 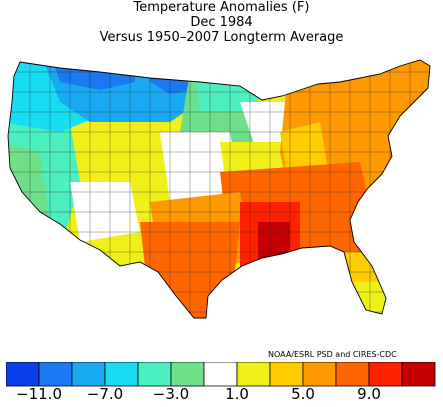 I want to click on region-fill-delta, so click(x=274, y=247).